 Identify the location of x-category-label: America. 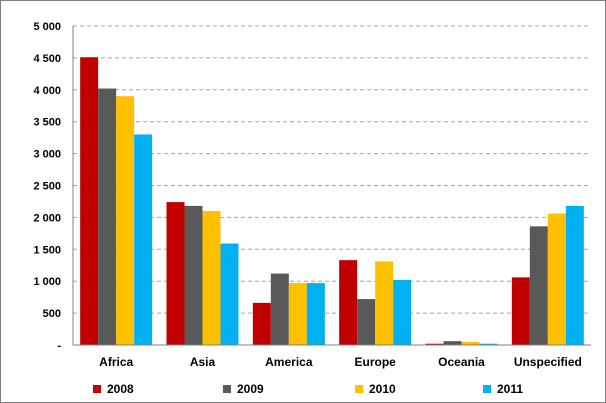
(289, 362).